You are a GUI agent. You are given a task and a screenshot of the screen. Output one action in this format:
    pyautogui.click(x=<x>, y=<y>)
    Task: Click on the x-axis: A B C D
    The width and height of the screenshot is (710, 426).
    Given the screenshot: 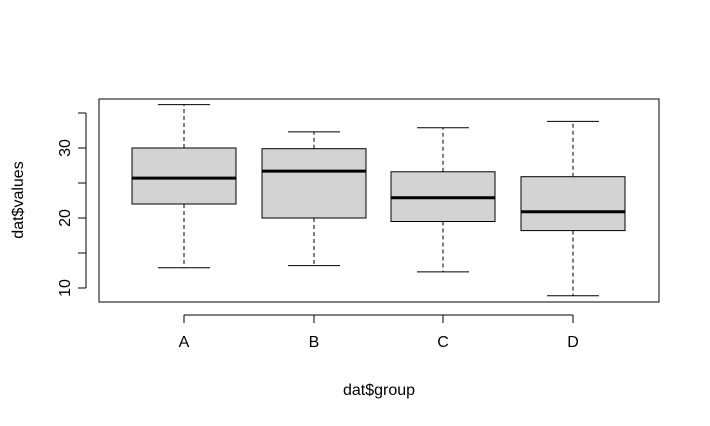 What is the action you would take?
    pyautogui.click(x=379, y=332)
    